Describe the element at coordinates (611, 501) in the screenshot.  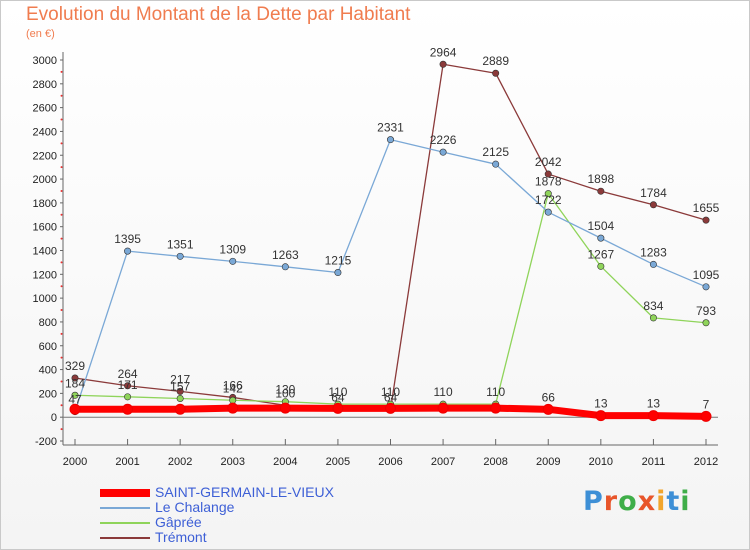
I see `logo-letter: r` at that location.